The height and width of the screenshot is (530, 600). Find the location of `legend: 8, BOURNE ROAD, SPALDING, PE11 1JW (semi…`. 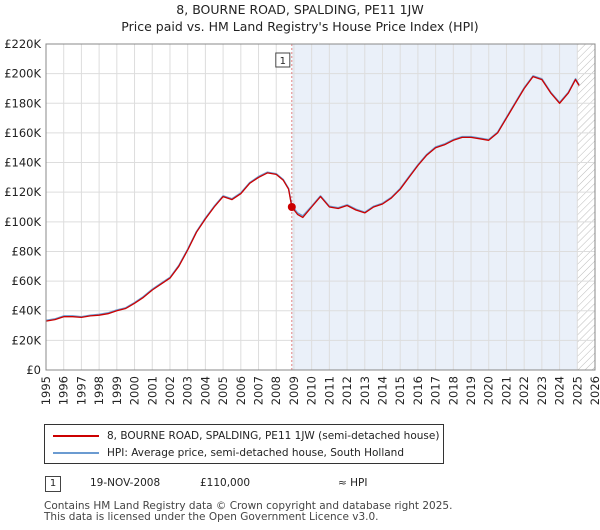

legend: 8, BOURNE ROAD, SPALDING, PE11 1JW (semi… is located at coordinates (244, 444).